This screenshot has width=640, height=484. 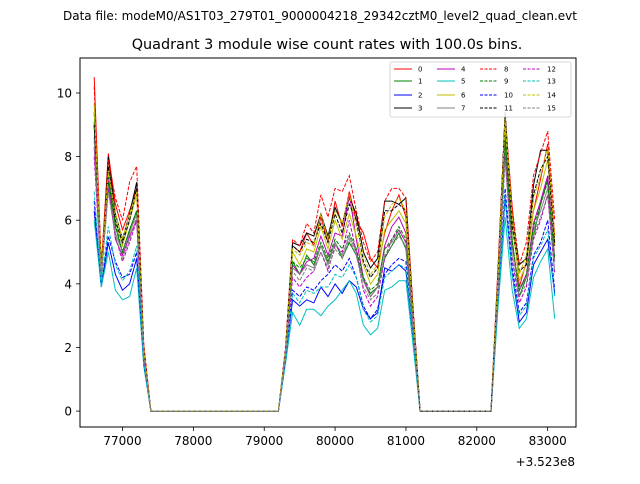 I want to click on x-tick-label: 83000, so click(x=548, y=441).